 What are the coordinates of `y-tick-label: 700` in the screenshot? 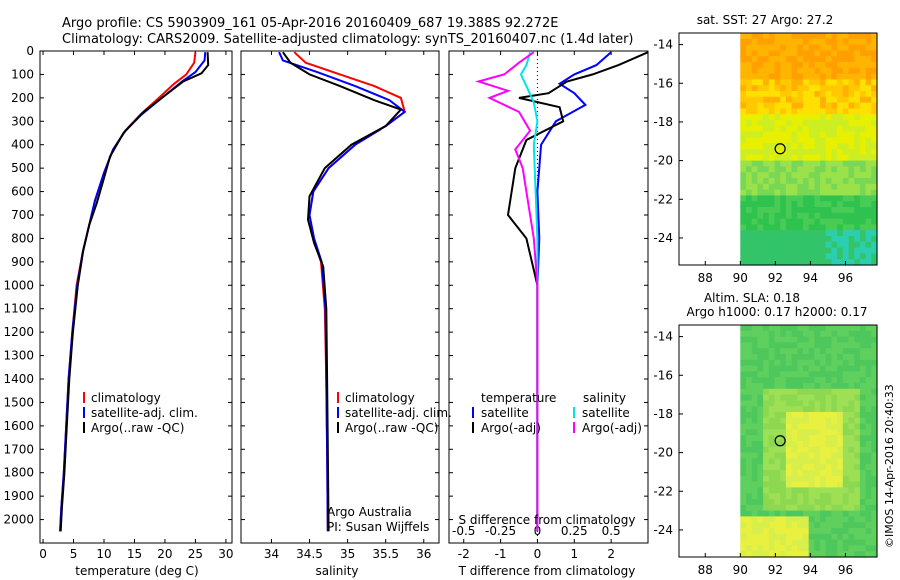 It's located at (22, 215).